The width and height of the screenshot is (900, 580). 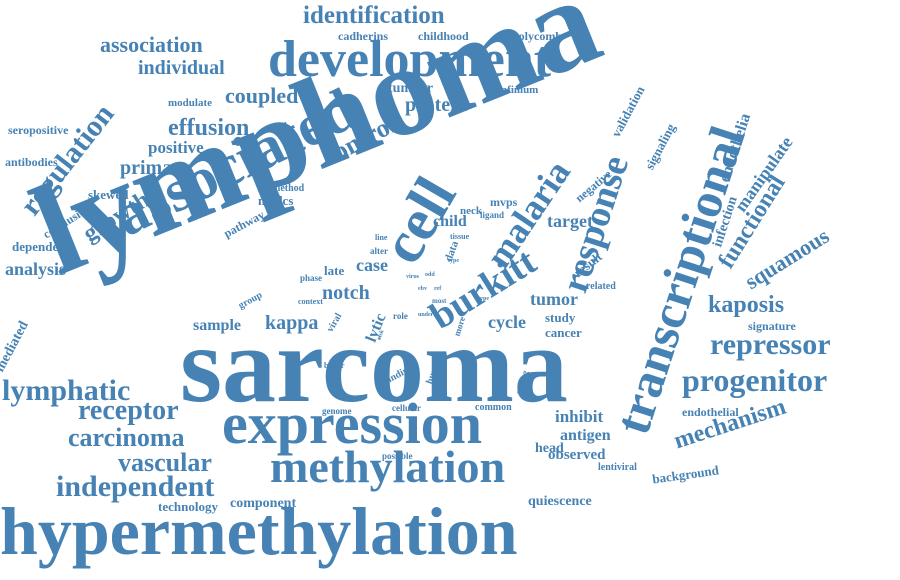 I want to click on word: phase, so click(x=311, y=278).